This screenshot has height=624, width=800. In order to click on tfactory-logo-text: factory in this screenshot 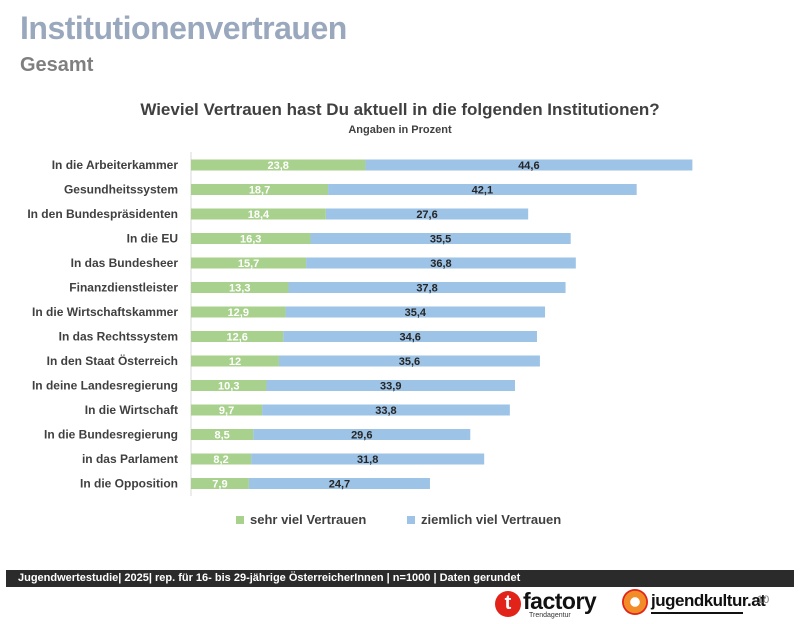, I will do `click(560, 601)`.